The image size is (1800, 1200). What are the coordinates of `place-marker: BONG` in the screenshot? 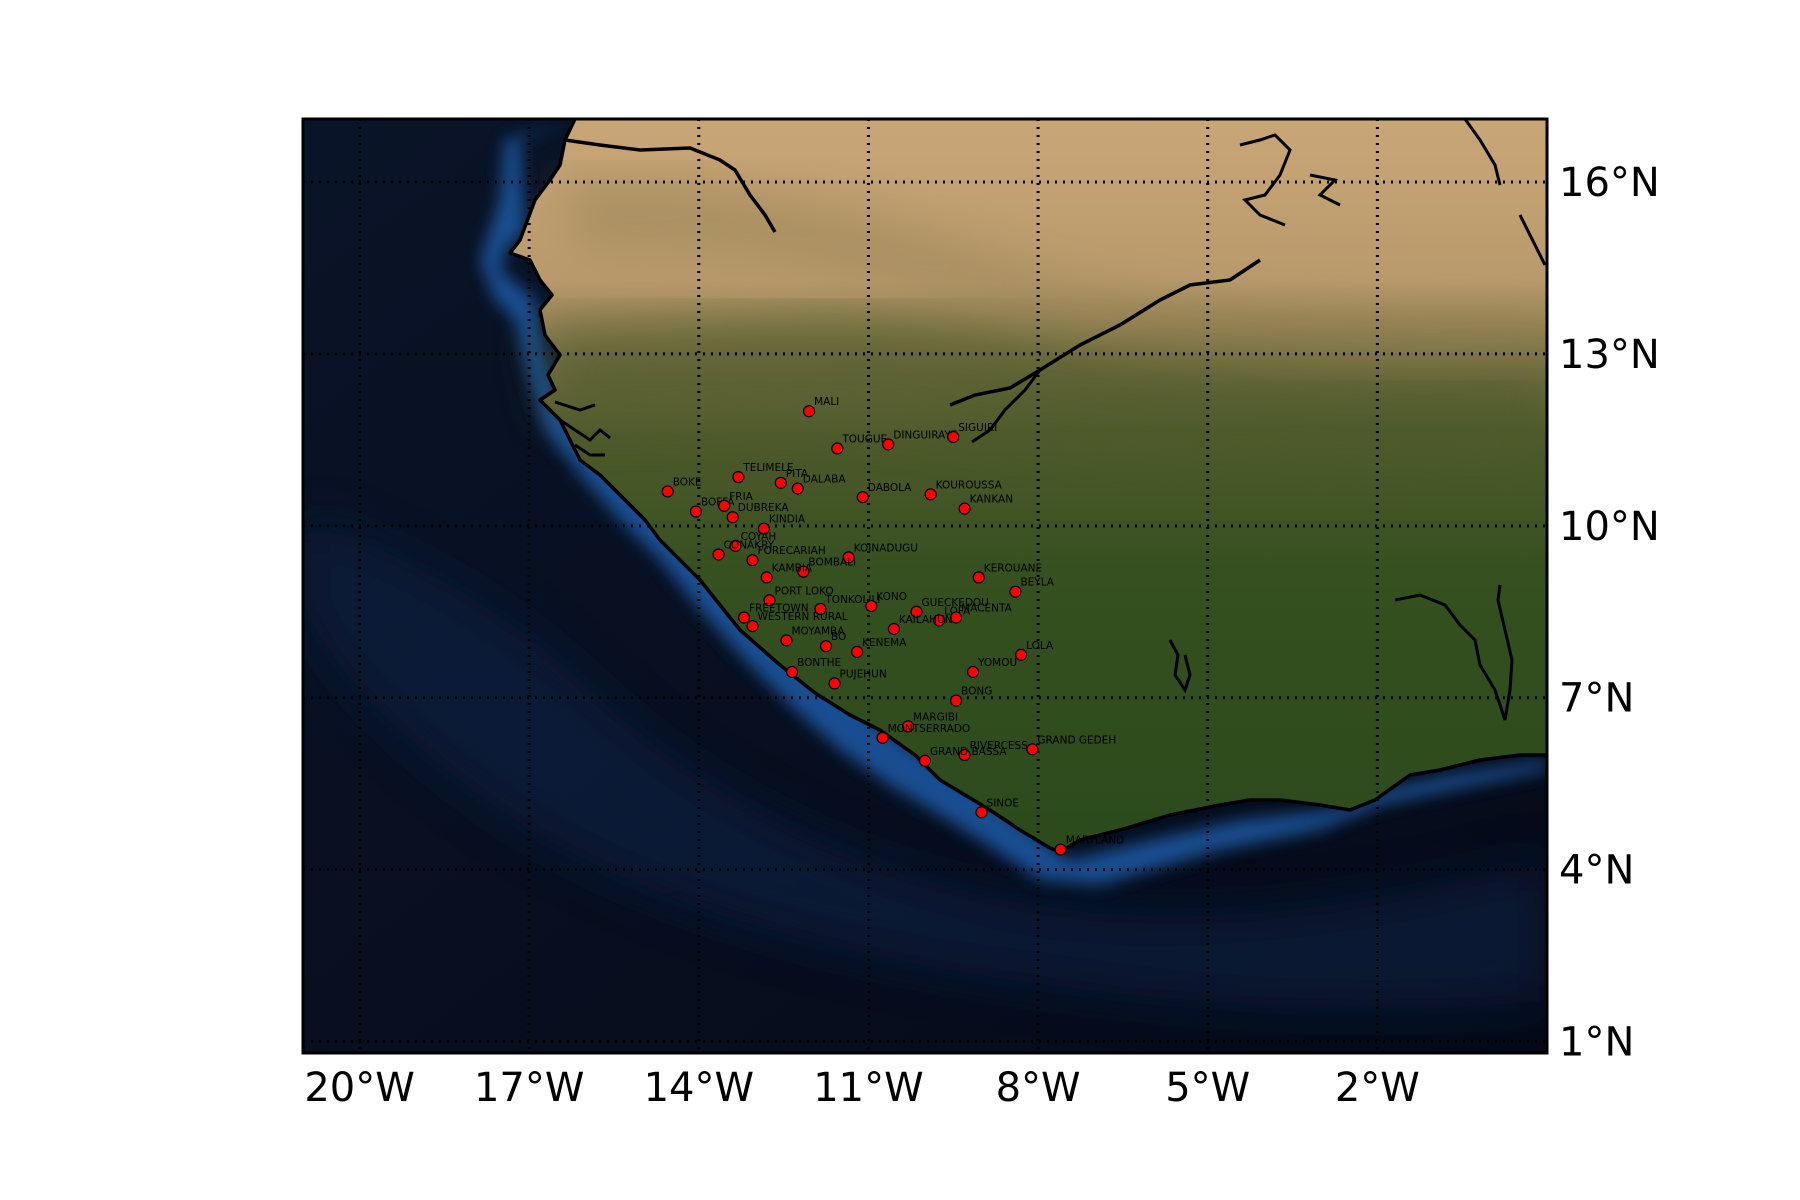 It's located at (971, 696).